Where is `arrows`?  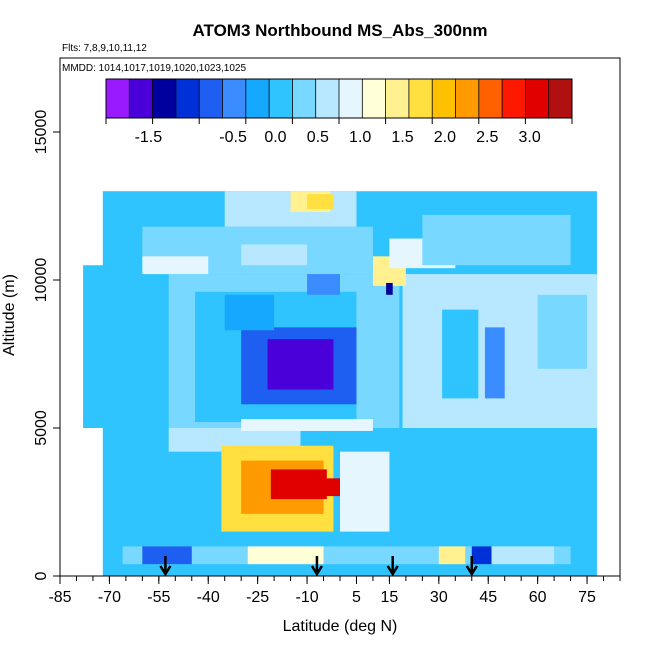 arrows is located at coordinates (318, 566).